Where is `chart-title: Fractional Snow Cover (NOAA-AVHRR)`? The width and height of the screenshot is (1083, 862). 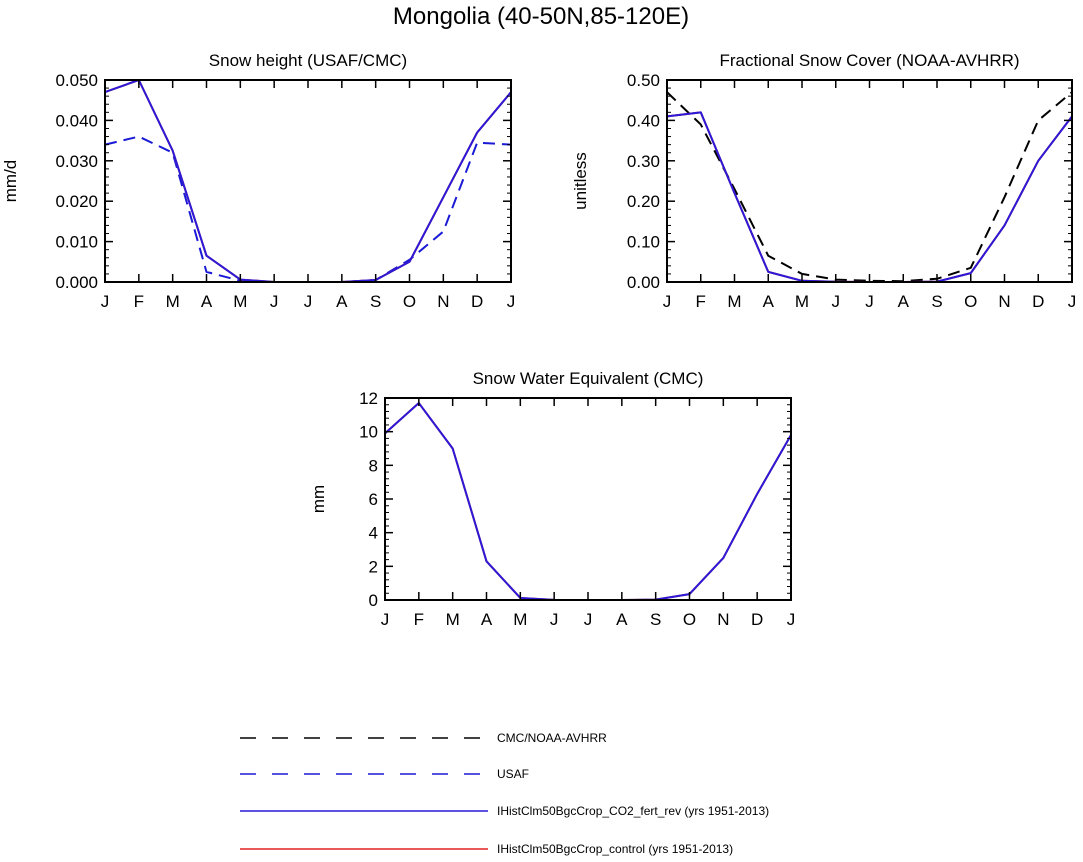
chart-title: Fractional Snow Cover (NOAA-AVHRR) is located at coordinates (869, 60).